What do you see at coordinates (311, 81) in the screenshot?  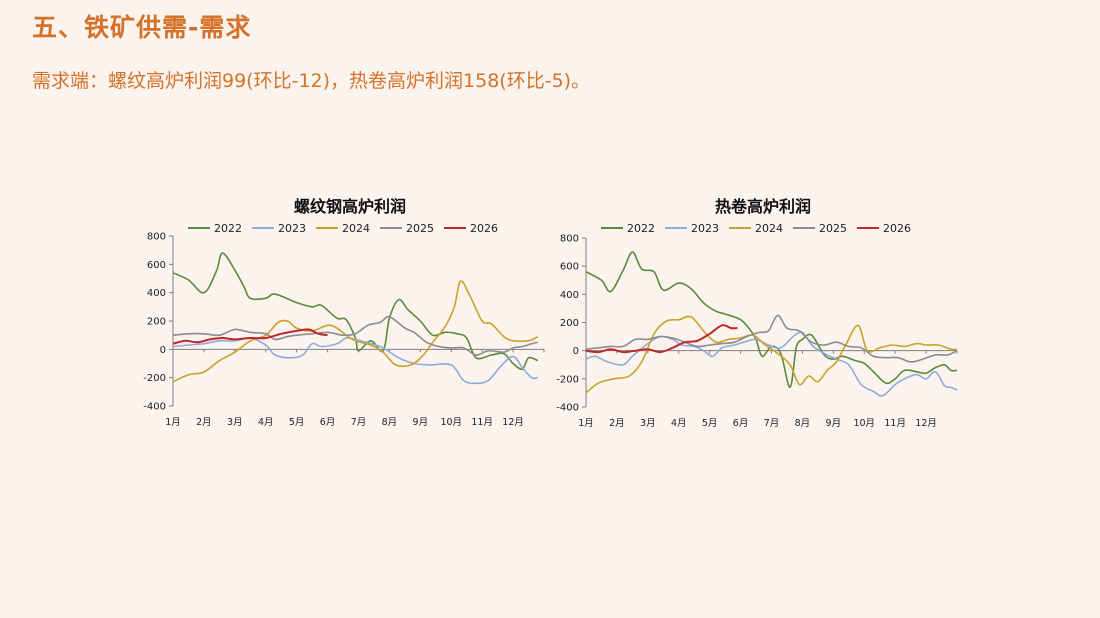 I see `slide-subtitle: 需求端：螺纹高炉利润99(环比-12)，热卷高炉利润158(环比-5)。` at bounding box center [311, 81].